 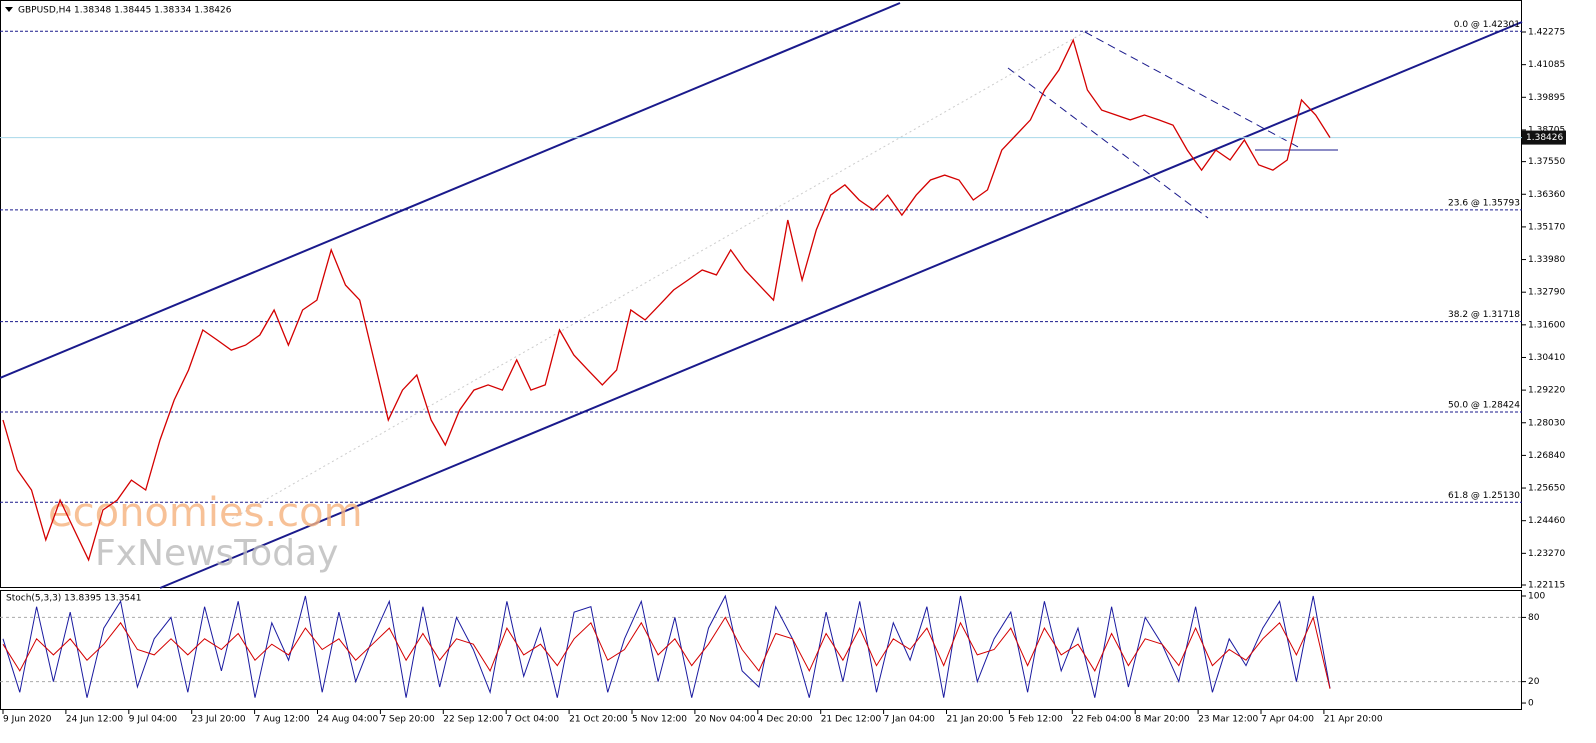 I want to click on x-tick-label: 5 Feb 12:00, so click(x=1036, y=720).